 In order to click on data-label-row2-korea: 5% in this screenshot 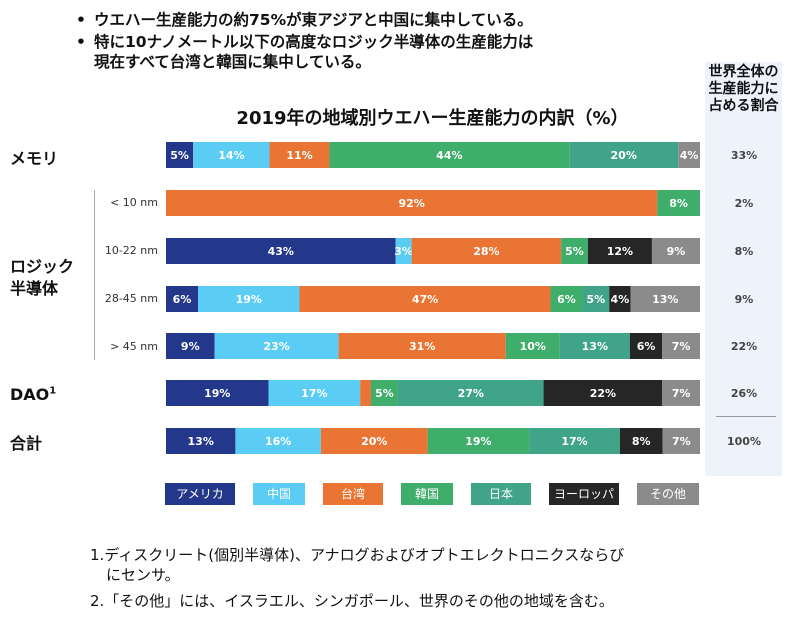, I will do `click(574, 251)`.